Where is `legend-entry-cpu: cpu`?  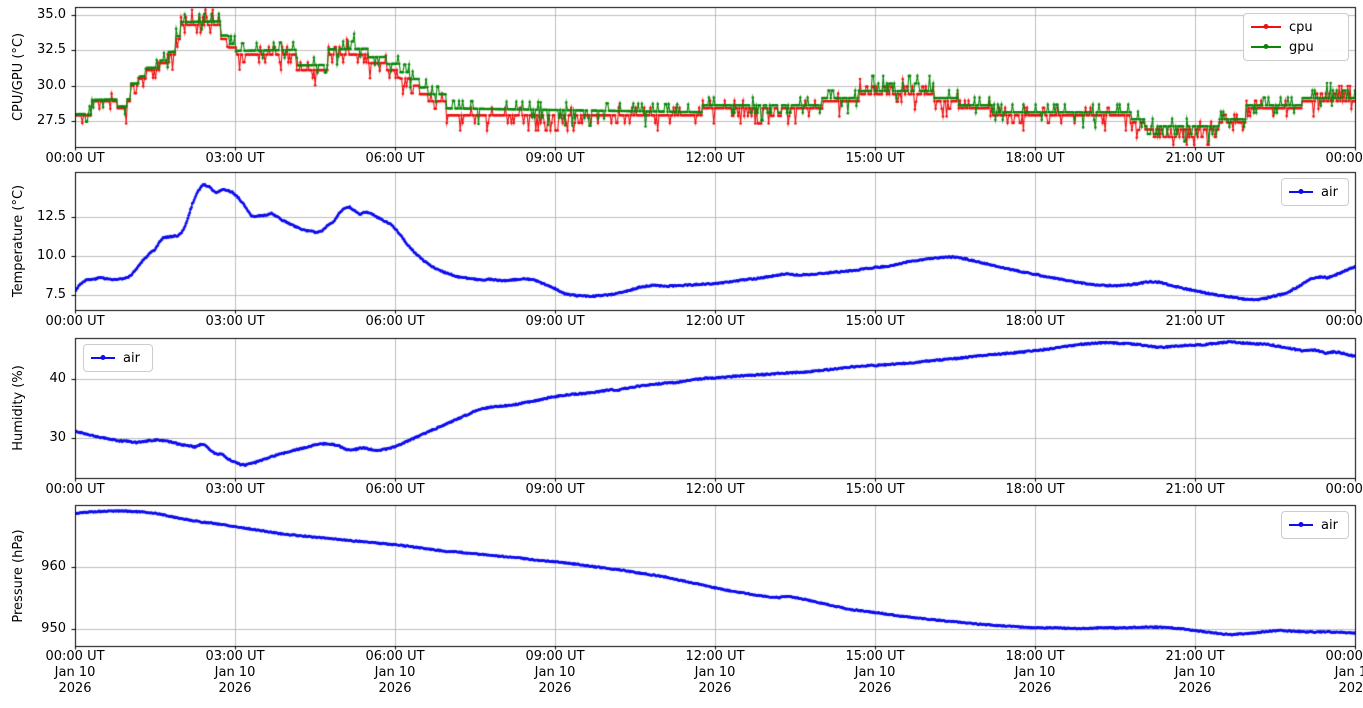 legend-entry-cpu: cpu is located at coordinates (1295, 27).